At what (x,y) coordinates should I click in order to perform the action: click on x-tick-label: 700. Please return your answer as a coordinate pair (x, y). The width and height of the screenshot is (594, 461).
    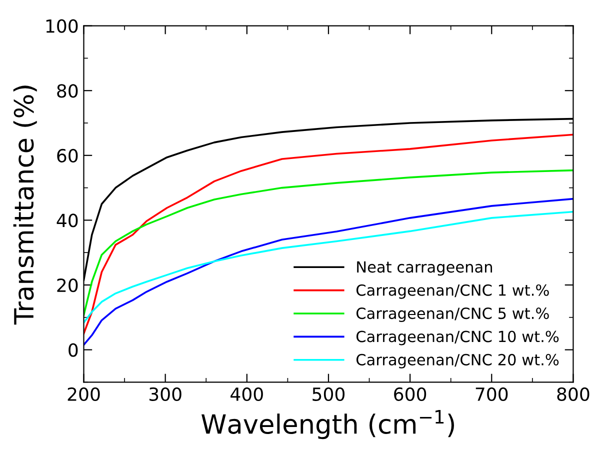
    Looking at the image, I should click on (492, 394).